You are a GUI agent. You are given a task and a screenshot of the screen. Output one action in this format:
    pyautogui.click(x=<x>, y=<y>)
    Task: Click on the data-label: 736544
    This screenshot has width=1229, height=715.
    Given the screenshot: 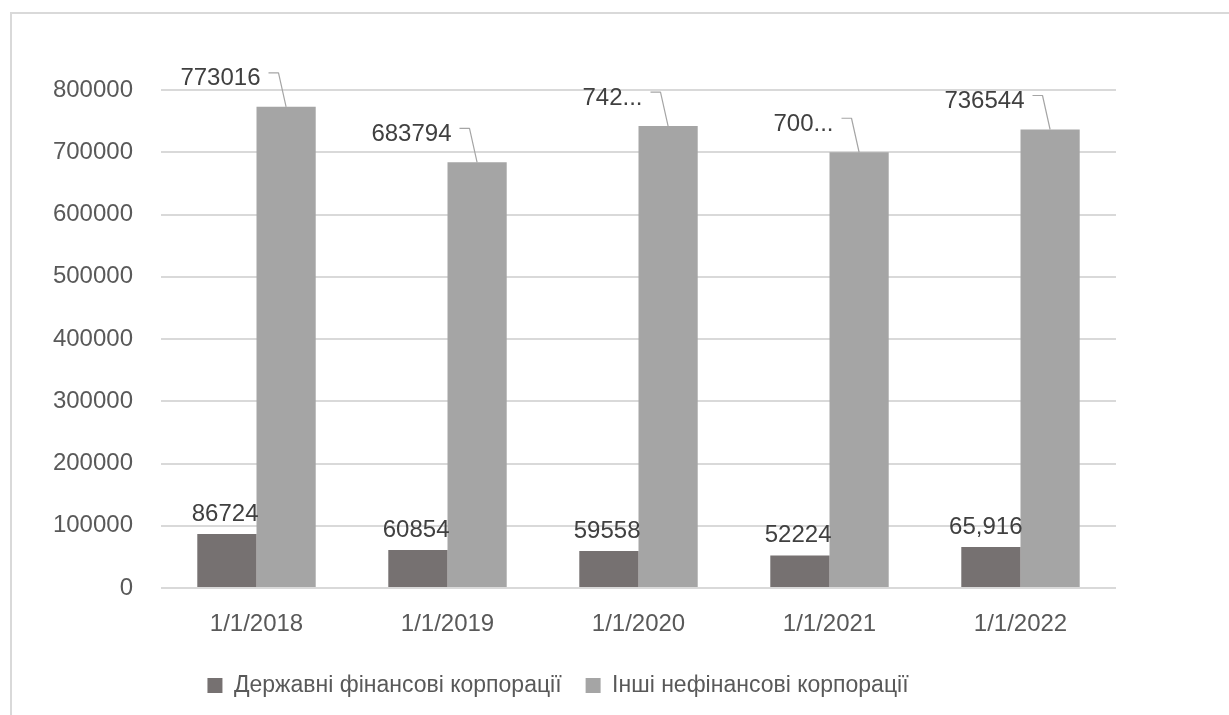 What is the action you would take?
    pyautogui.click(x=984, y=100)
    